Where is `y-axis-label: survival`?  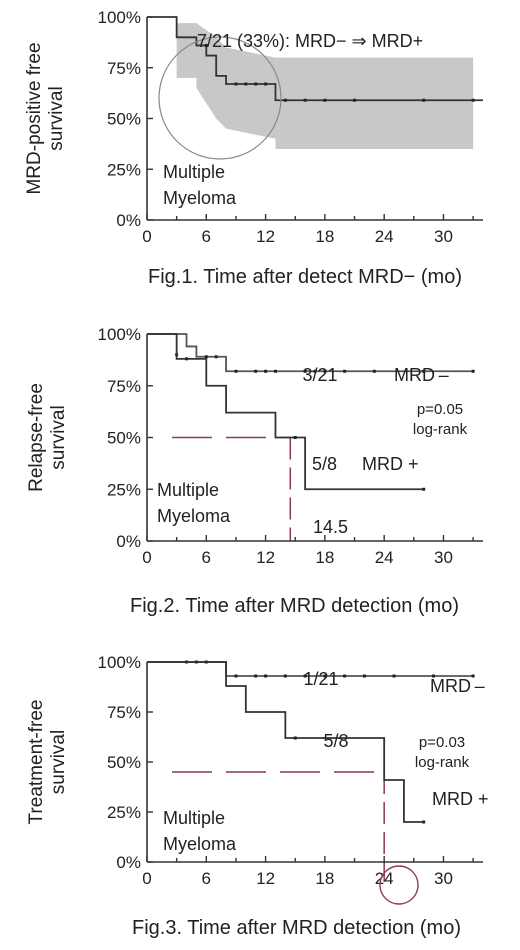 y-axis-label: survival is located at coordinates (56, 118).